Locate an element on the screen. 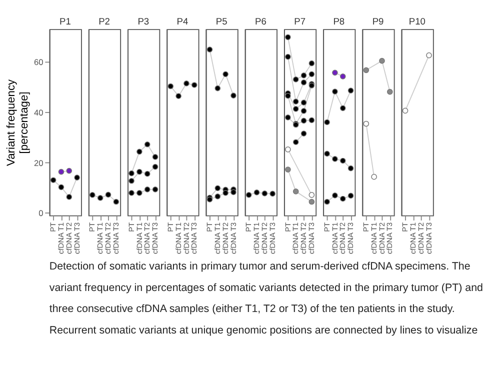 The width and height of the screenshot is (500, 383). text: Recurrent somatic variants at unique genomic positions are connected by lines to visualize is located at coordinates (263, 330).